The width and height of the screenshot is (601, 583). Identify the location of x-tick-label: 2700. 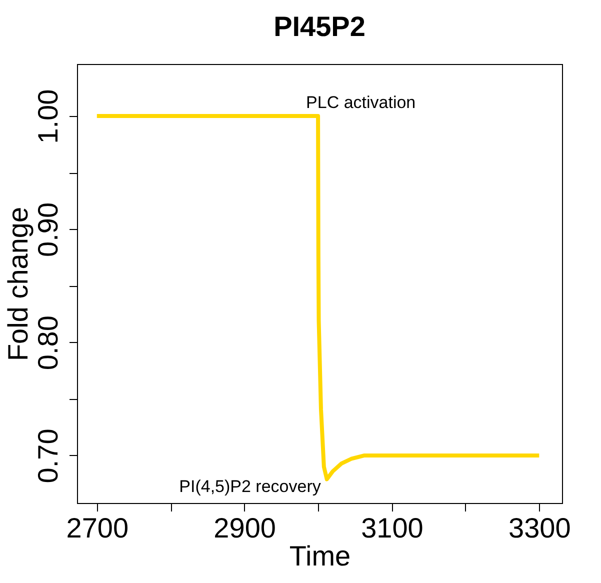
(97, 528).